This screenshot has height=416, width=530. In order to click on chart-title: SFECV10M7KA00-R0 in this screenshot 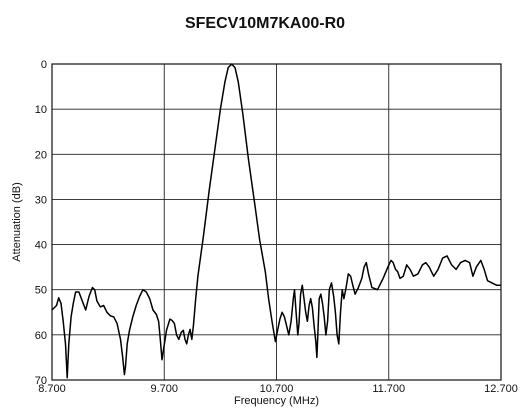, I will do `click(265, 23)`.